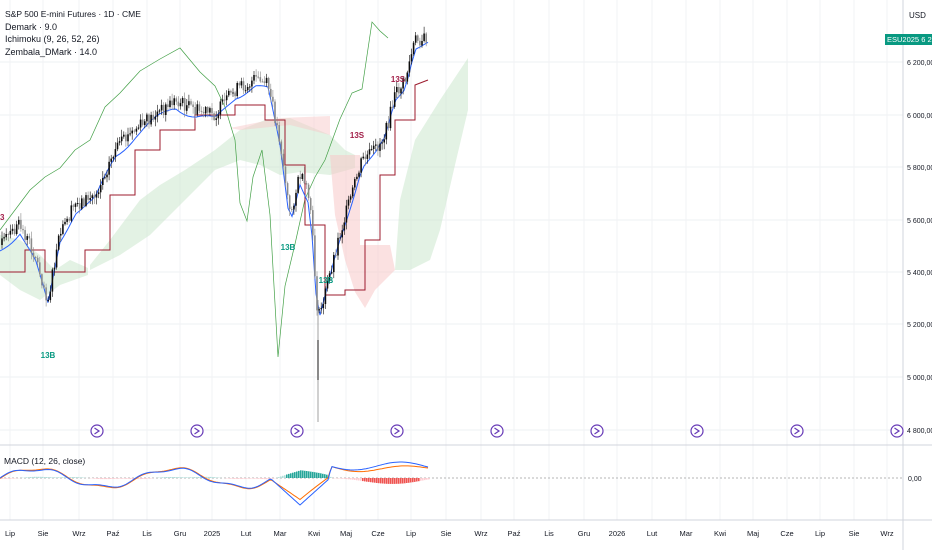 The height and width of the screenshot is (550, 932). What do you see at coordinates (31, 26) in the screenshot?
I see `indicator-demark: Demark · 9.0` at bounding box center [31, 26].